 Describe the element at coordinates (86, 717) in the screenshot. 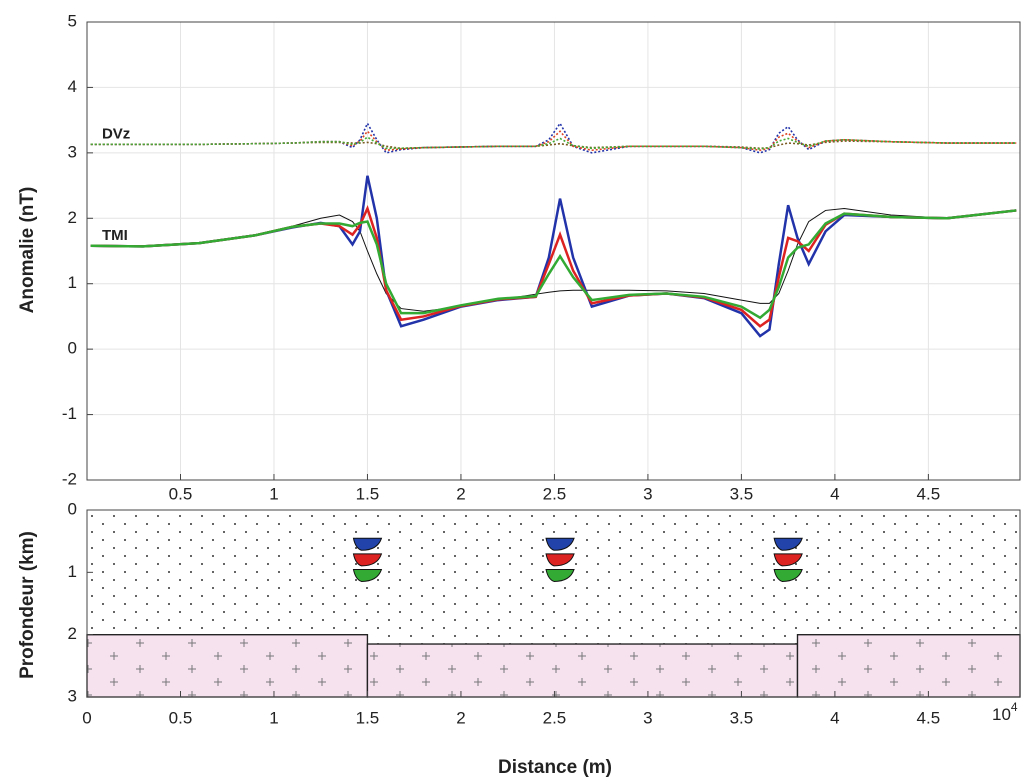

I see `x-tick-label: 0` at that location.